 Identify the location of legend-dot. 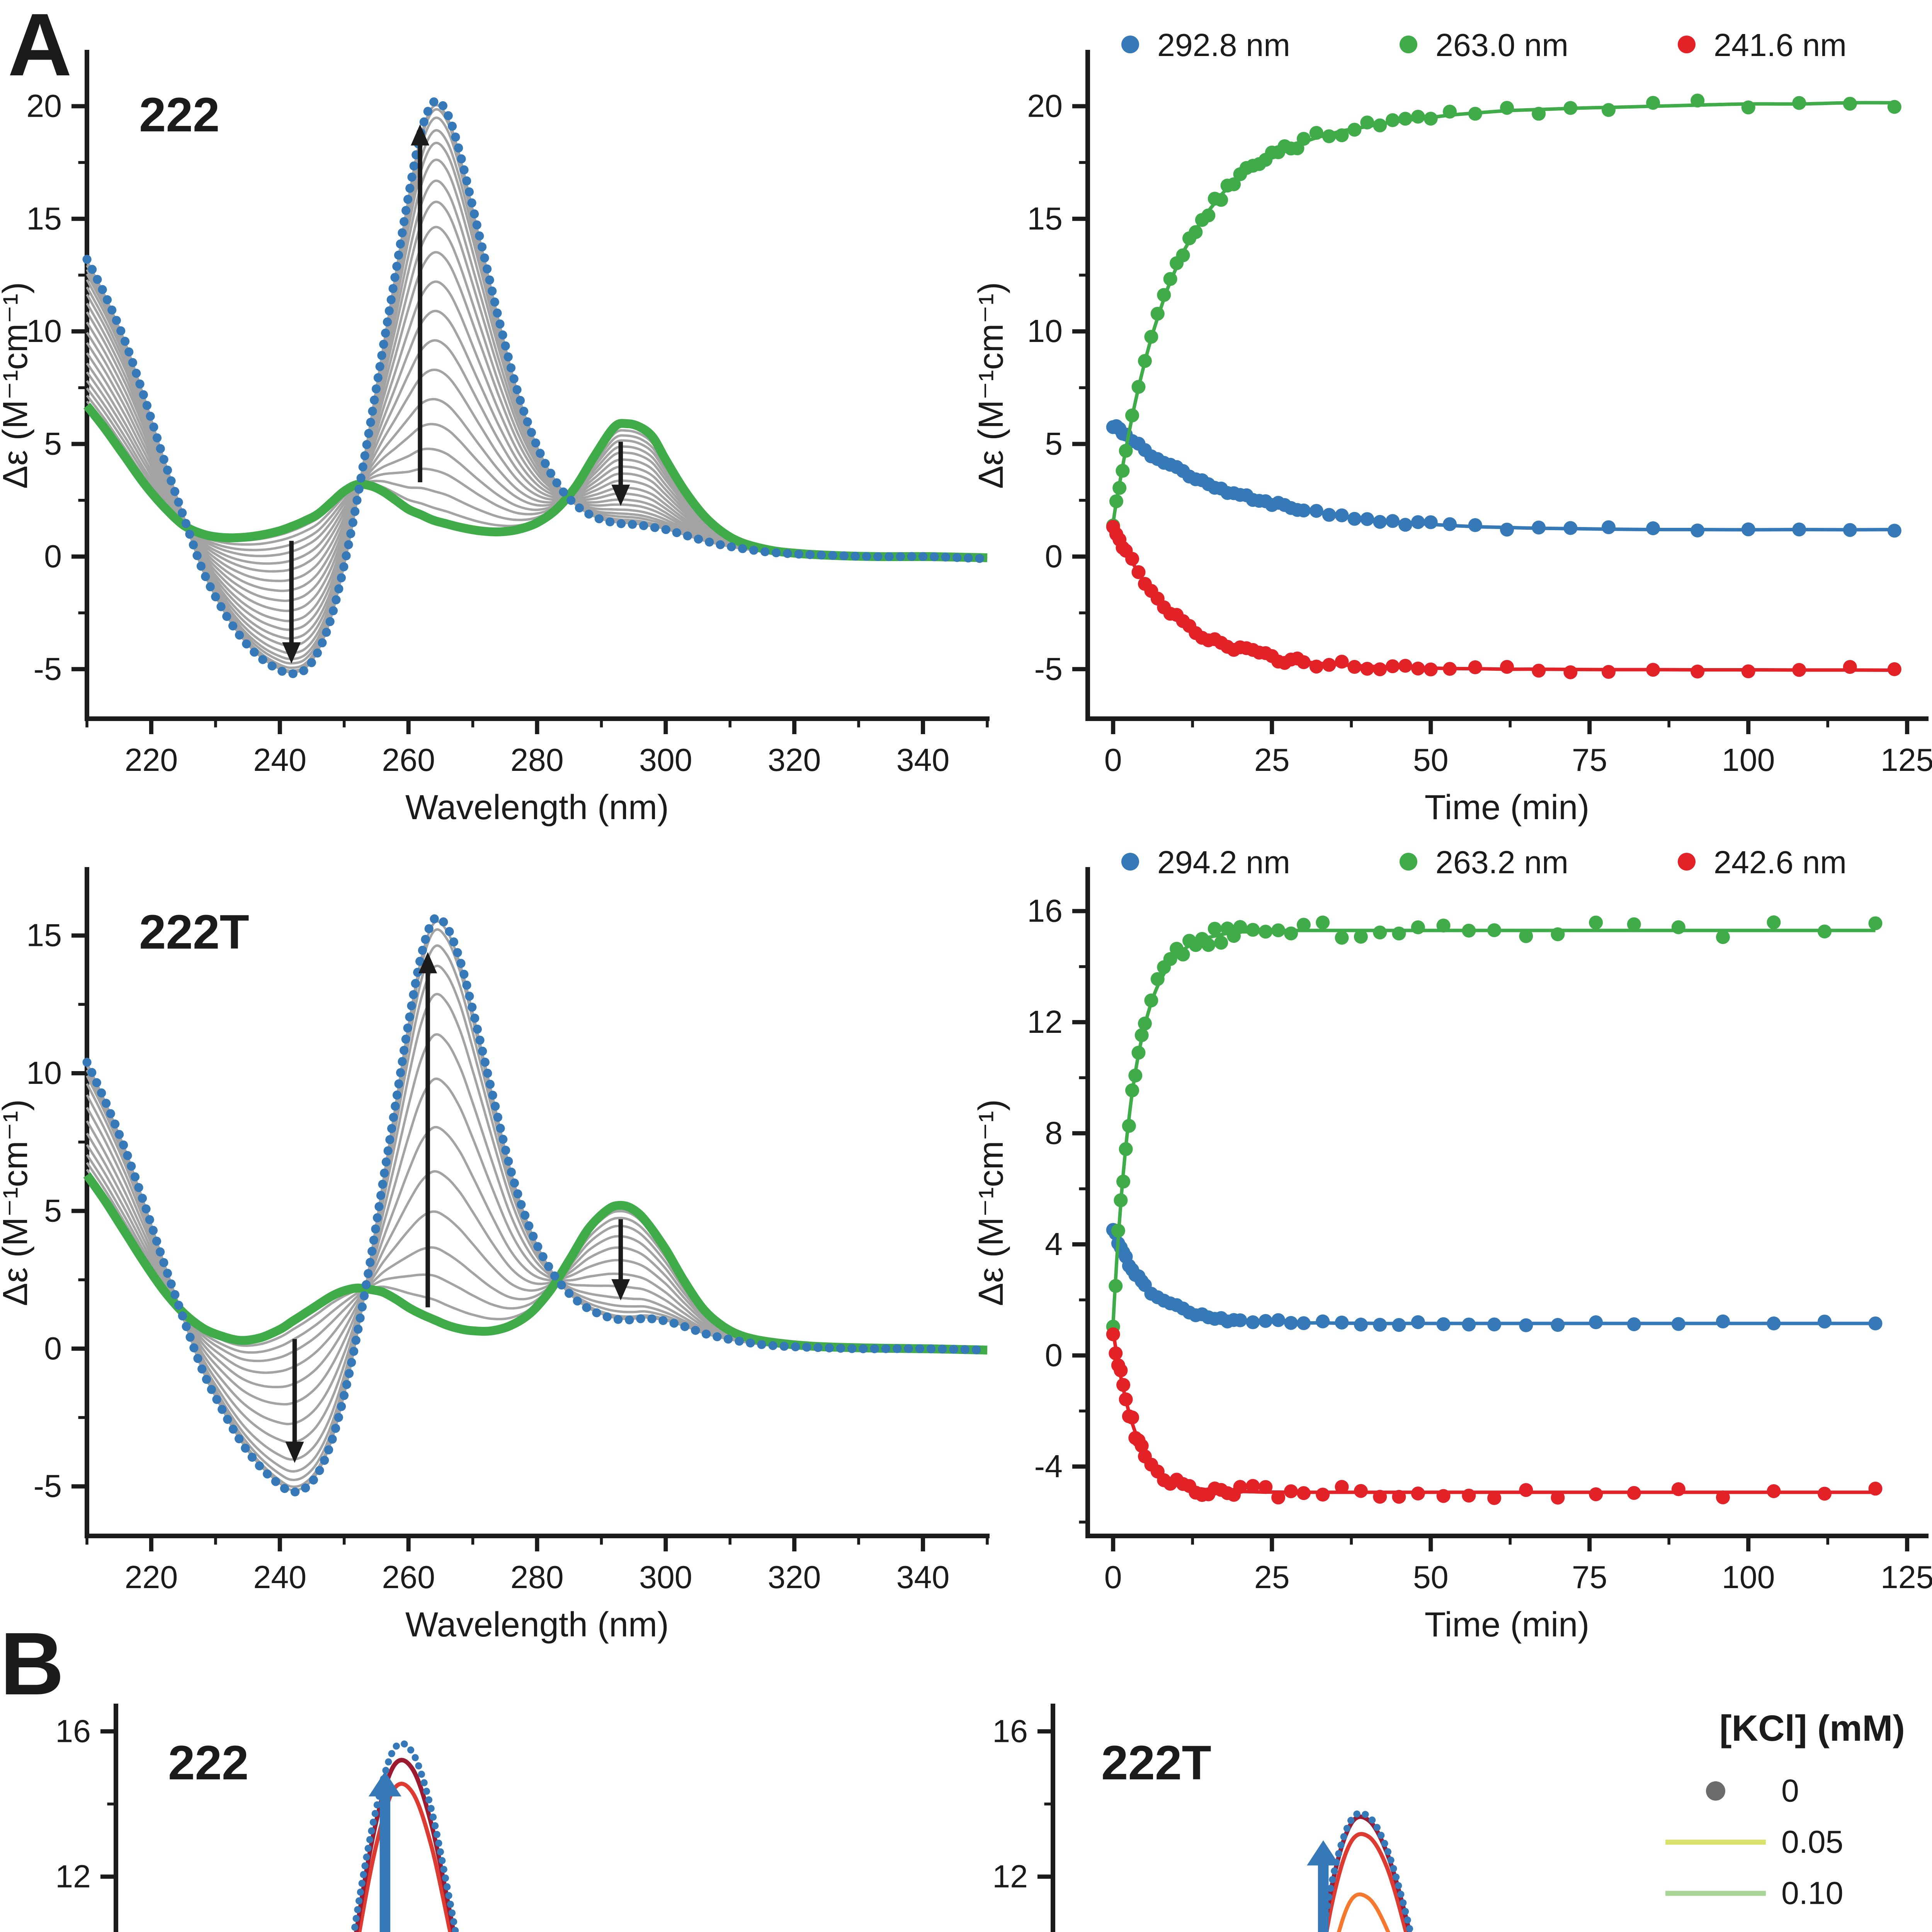
(1130, 862).